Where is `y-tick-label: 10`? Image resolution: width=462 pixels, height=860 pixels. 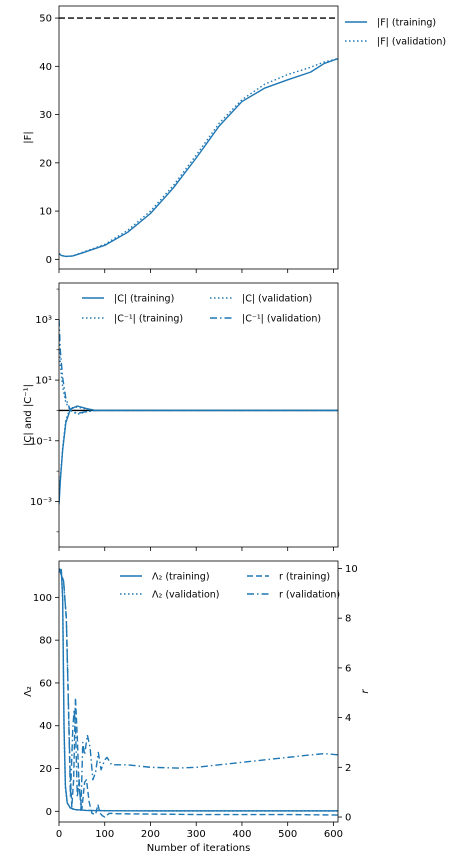 y-tick-label: 10 is located at coordinates (45, 212).